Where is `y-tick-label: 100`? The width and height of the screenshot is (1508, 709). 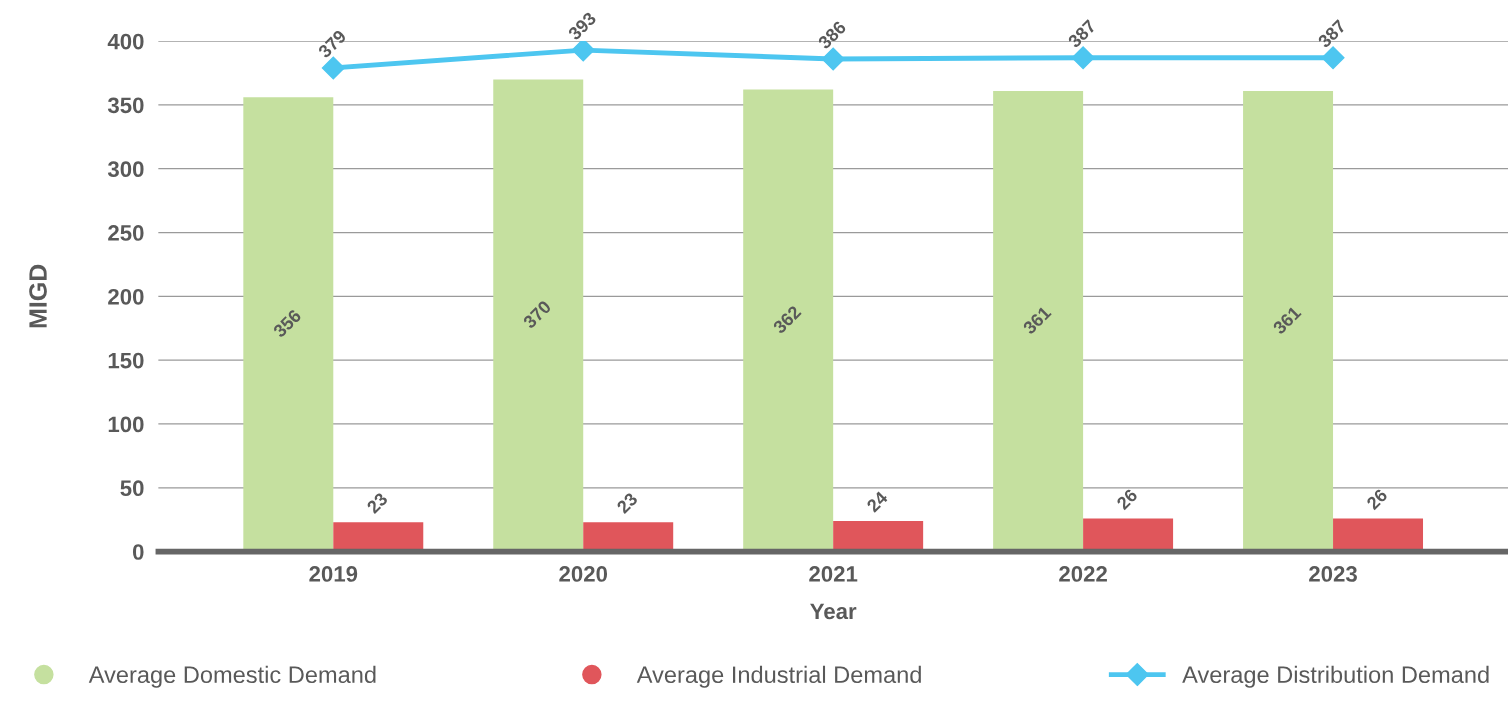
y-tick-label: 100 is located at coordinates (126, 424).